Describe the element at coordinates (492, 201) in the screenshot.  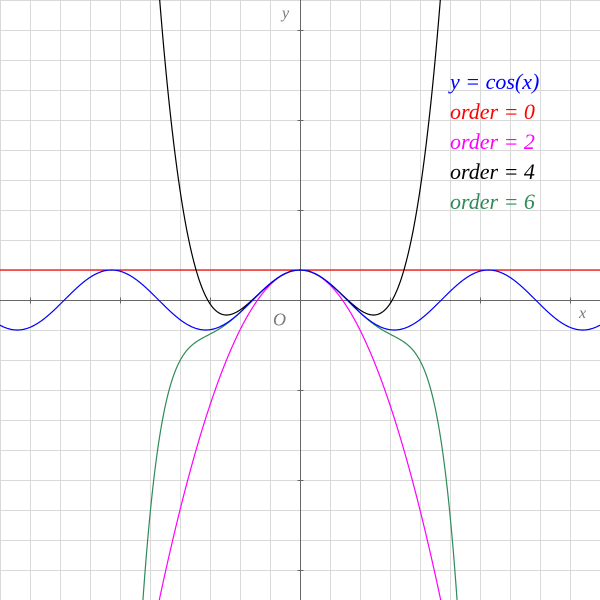
I see `legend-entry: order = 6` at that location.